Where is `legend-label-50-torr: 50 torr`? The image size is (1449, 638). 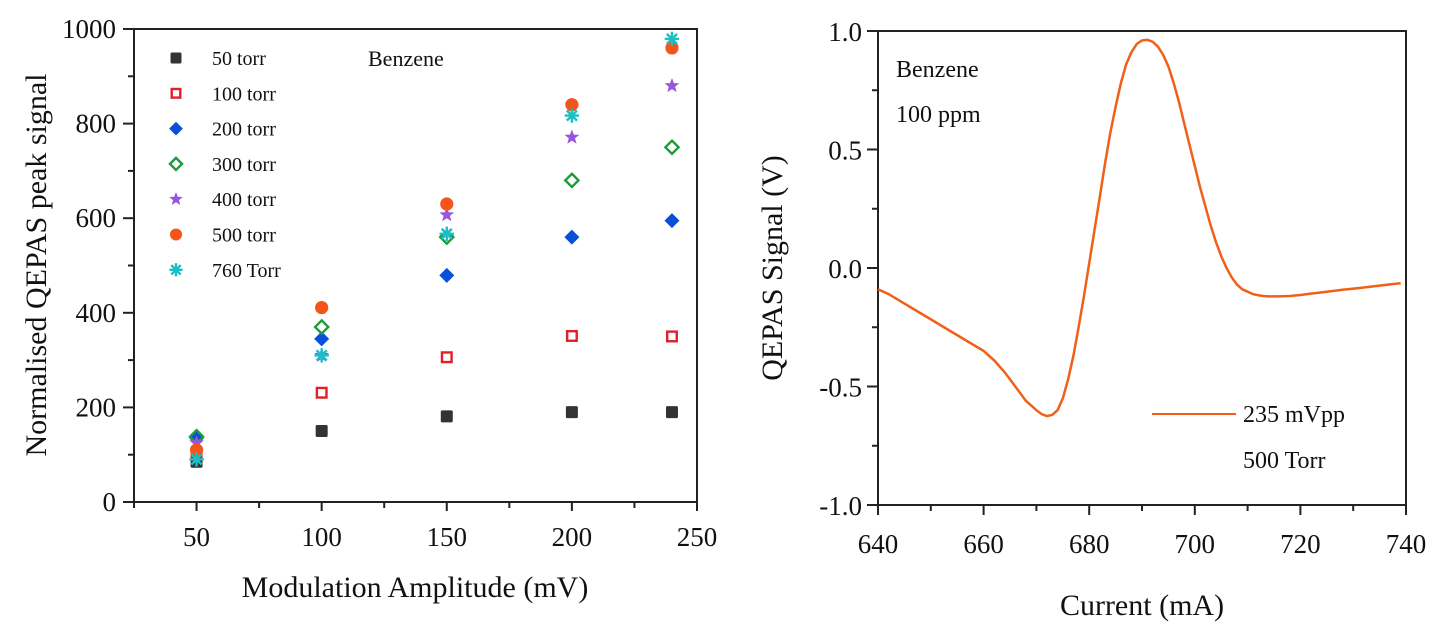 legend-label-50-torr: 50 torr is located at coordinates (239, 59).